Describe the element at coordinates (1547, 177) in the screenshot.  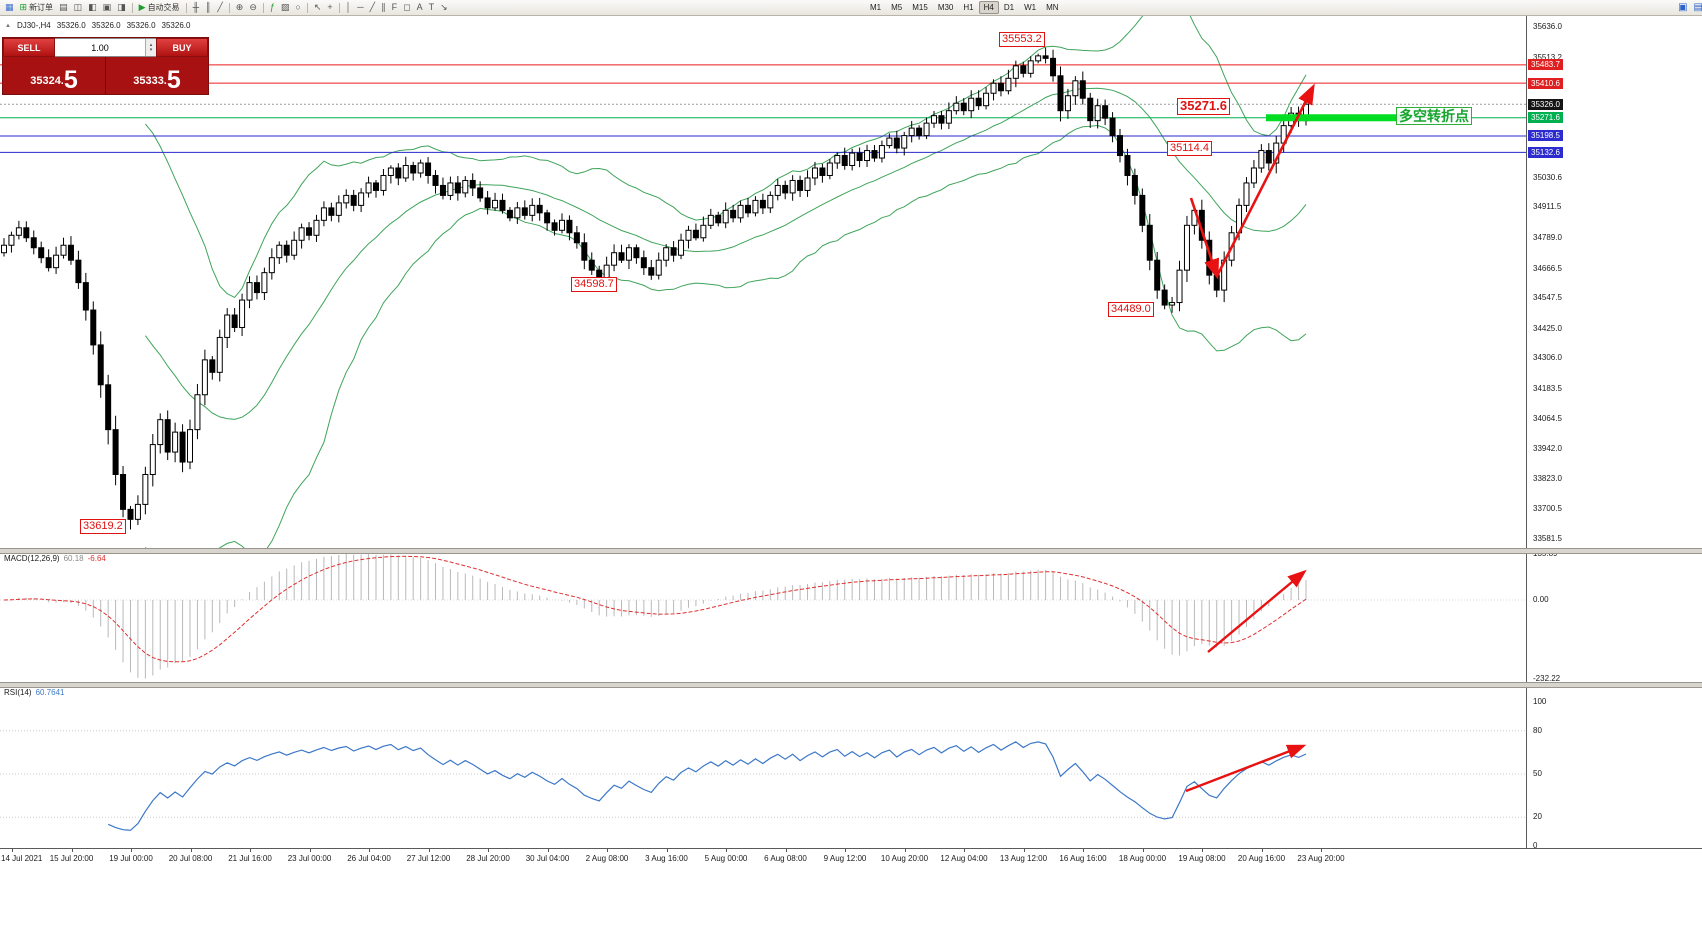
I see `price-axis-label: 35030.6` at that location.